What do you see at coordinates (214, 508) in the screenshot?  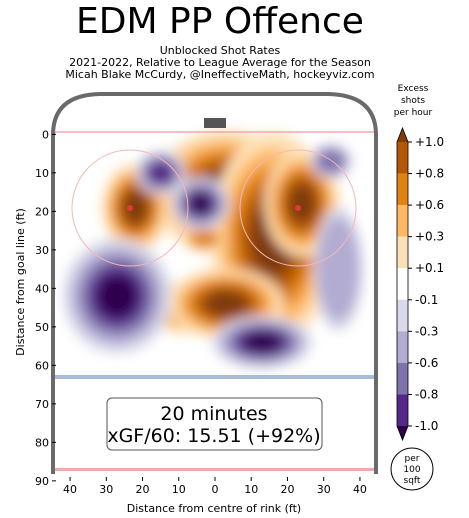 I see `x-axis-label: Distance from centre of rink (ft)` at bounding box center [214, 508].